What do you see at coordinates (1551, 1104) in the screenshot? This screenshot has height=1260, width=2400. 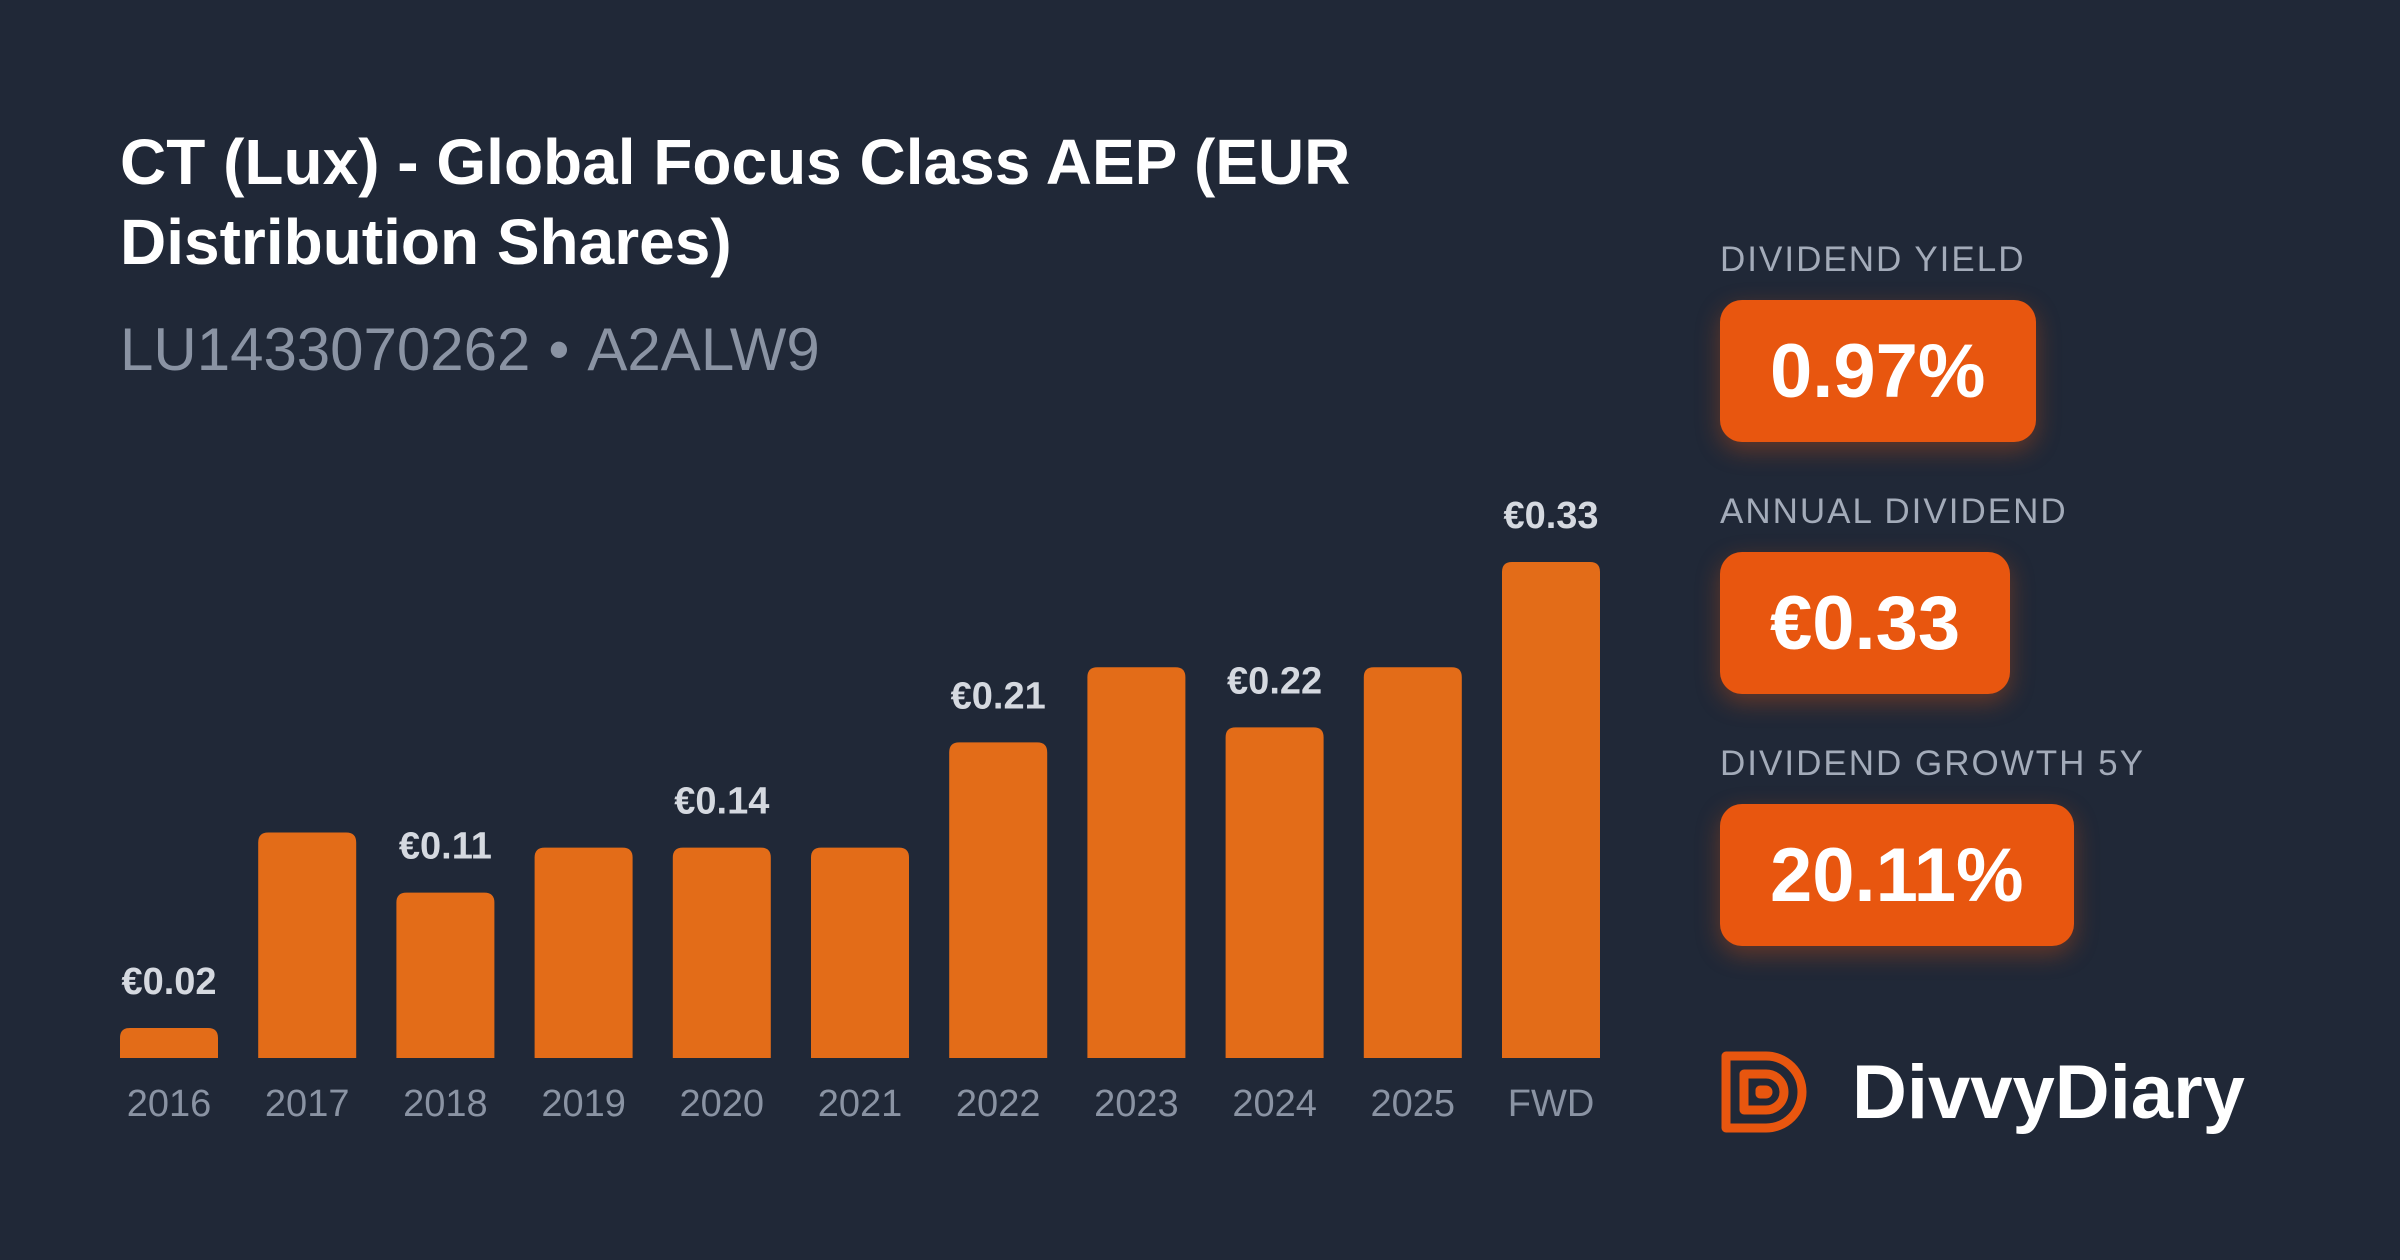 I see `category-label-fwd: FWD` at bounding box center [1551, 1104].